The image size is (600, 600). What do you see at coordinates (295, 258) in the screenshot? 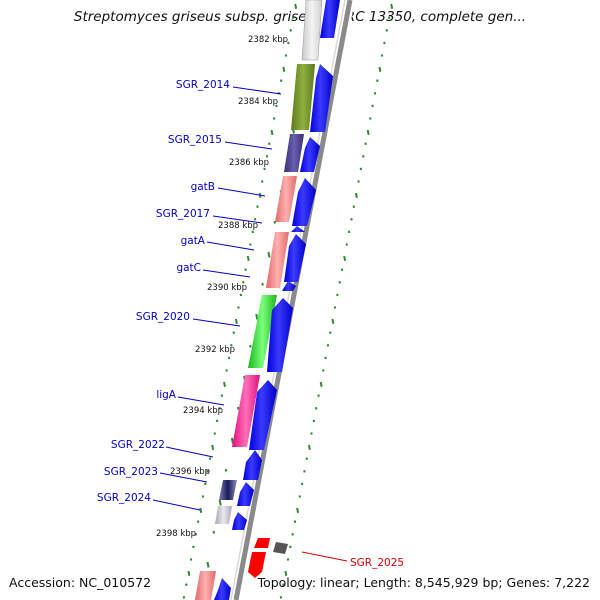
I see `arrow-gatA` at bounding box center [295, 258].